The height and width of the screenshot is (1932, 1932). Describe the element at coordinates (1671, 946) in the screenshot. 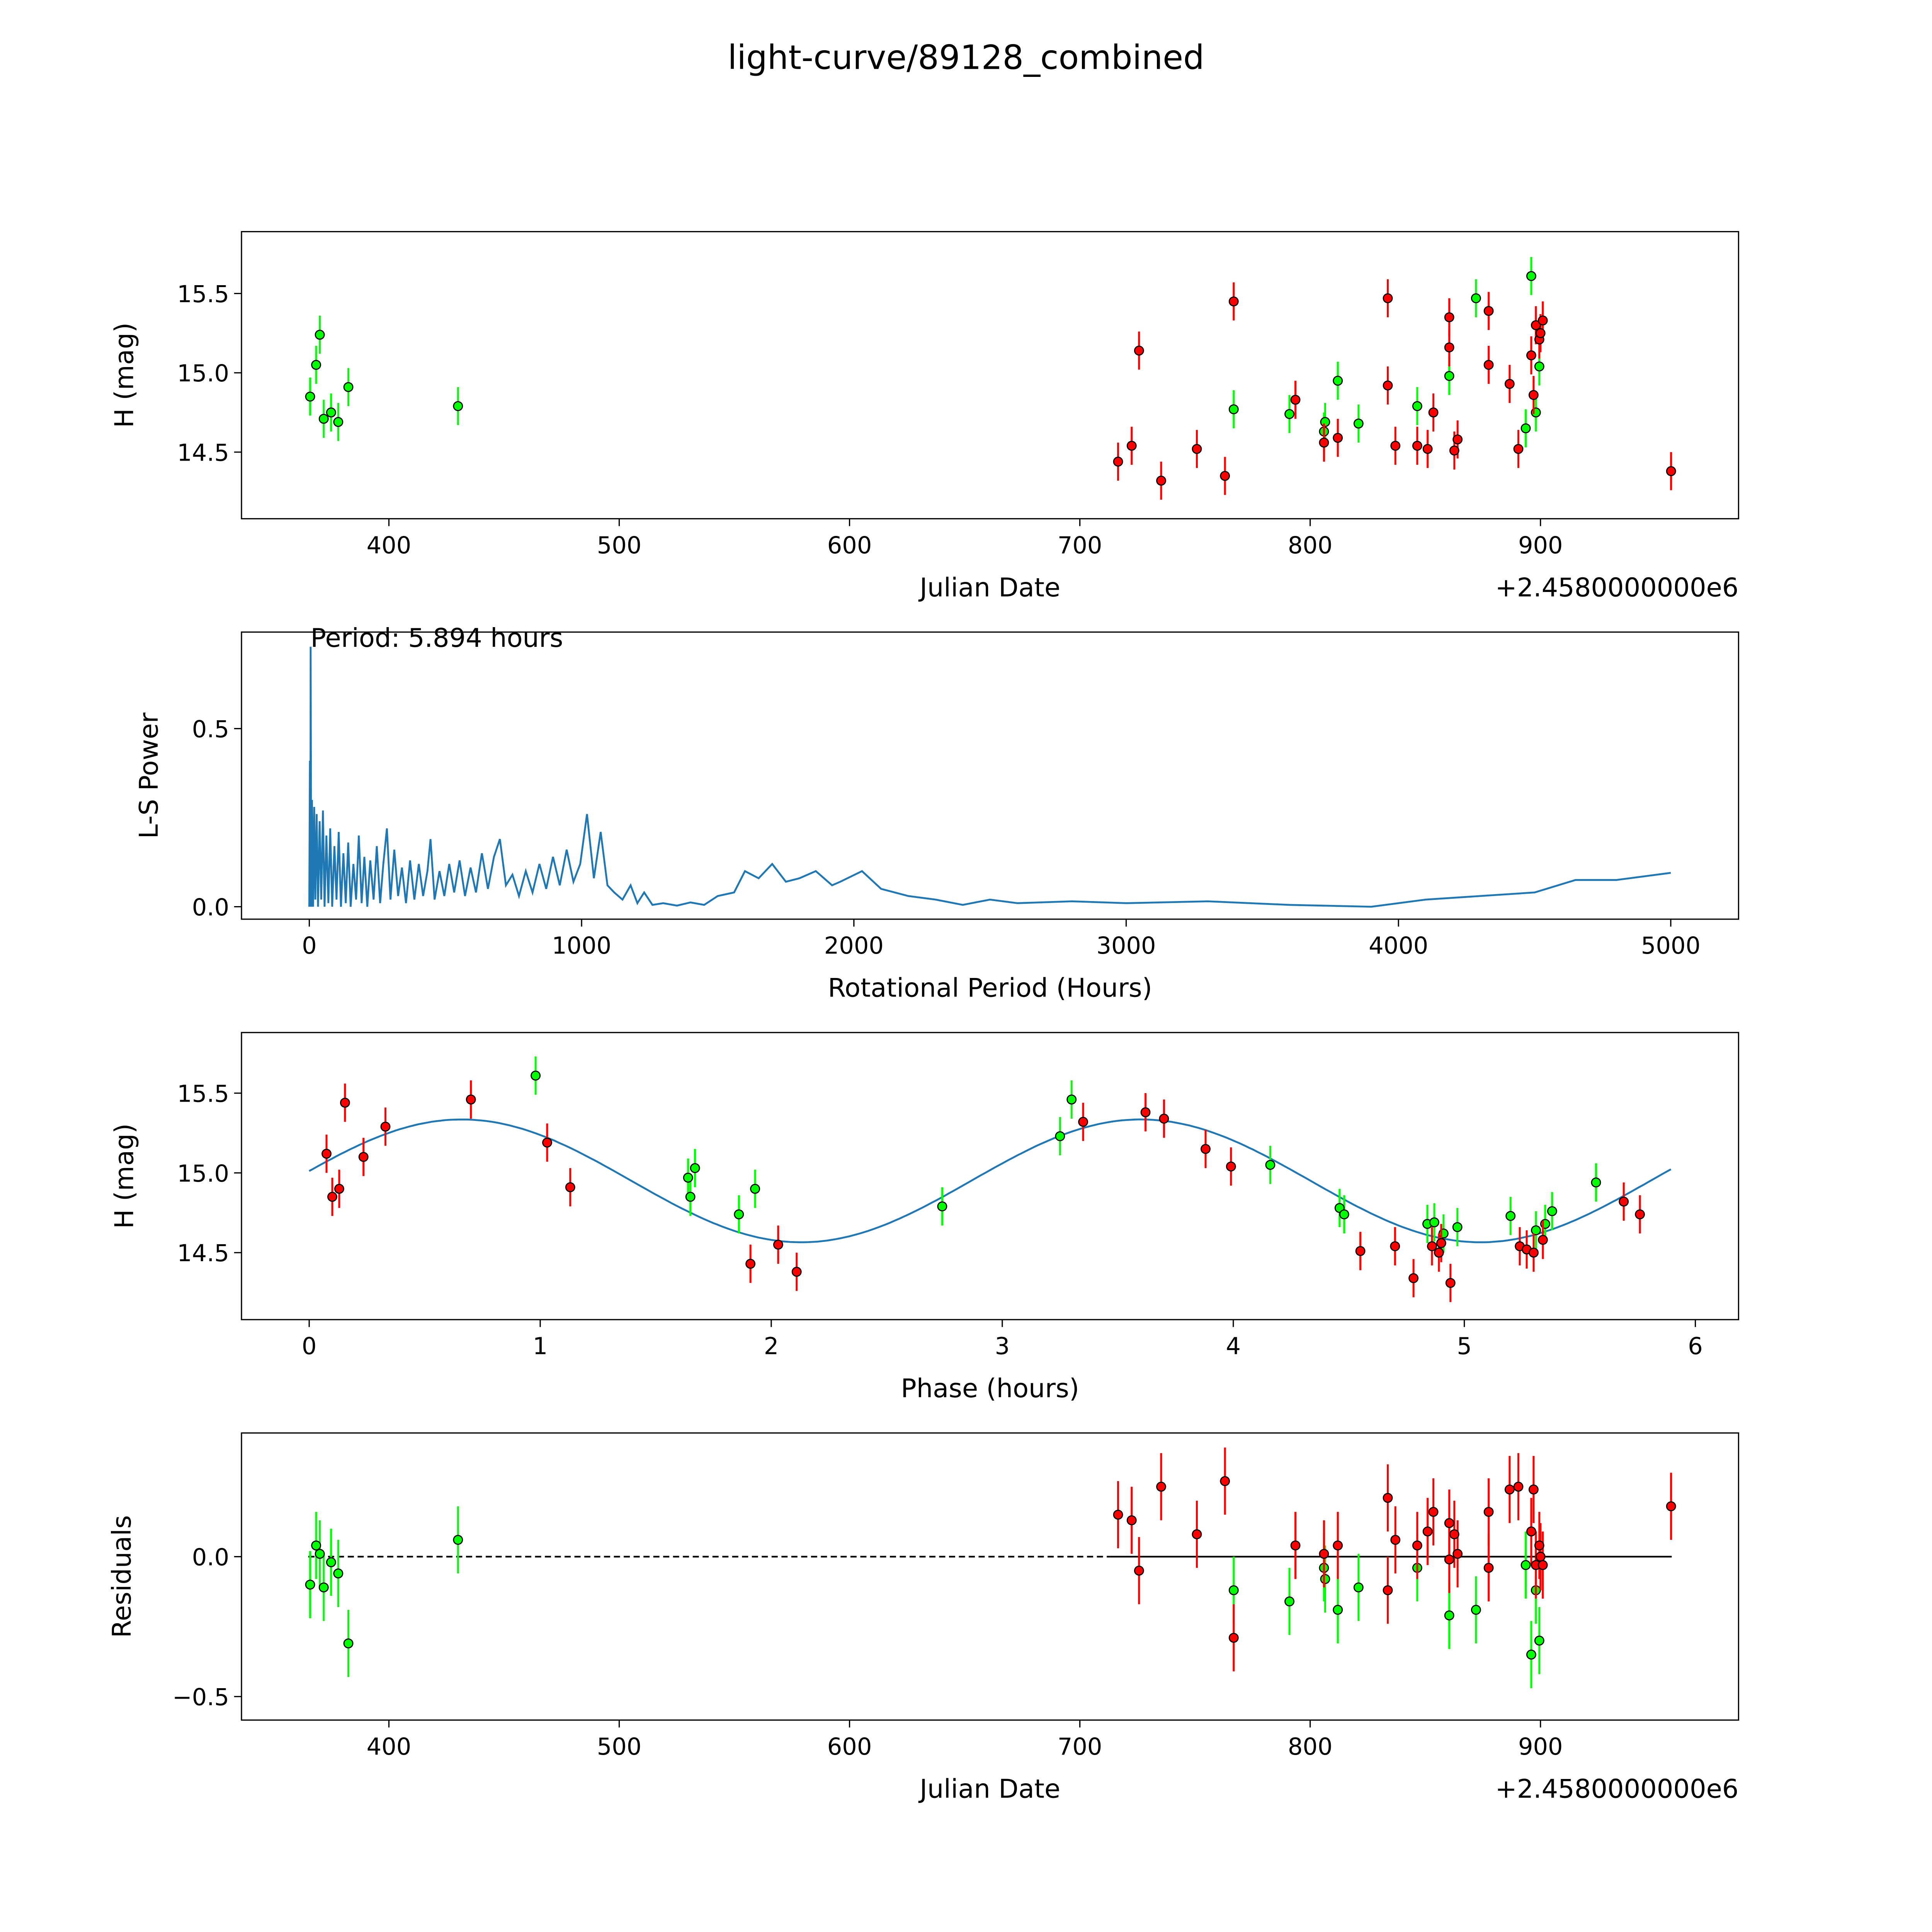

I see `x-tick-label: 5000` at that location.